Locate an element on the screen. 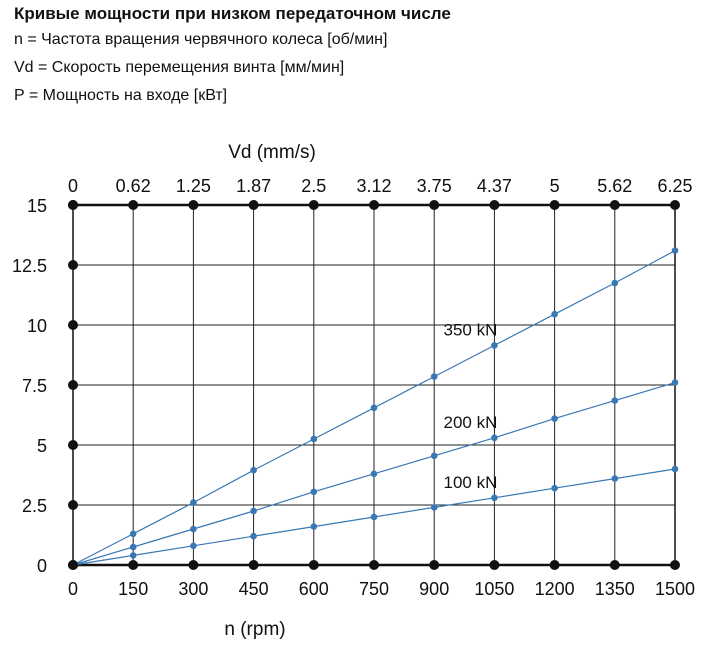 This screenshot has height=653, width=727. x2-tick-label: 4.37 is located at coordinates (494, 186).